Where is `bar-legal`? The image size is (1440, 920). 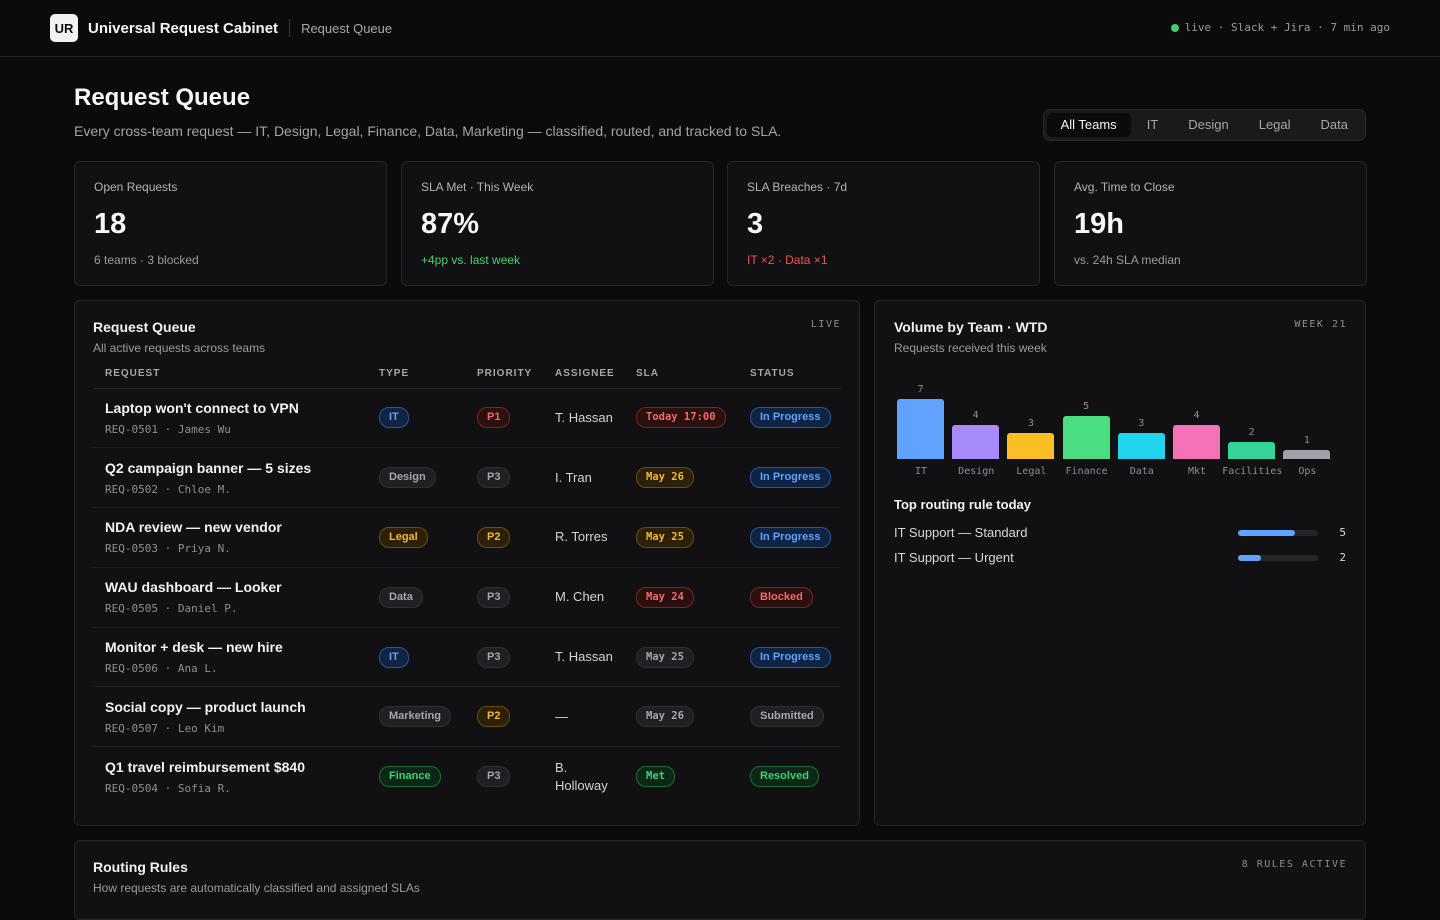
bar-legal is located at coordinates (1031, 446).